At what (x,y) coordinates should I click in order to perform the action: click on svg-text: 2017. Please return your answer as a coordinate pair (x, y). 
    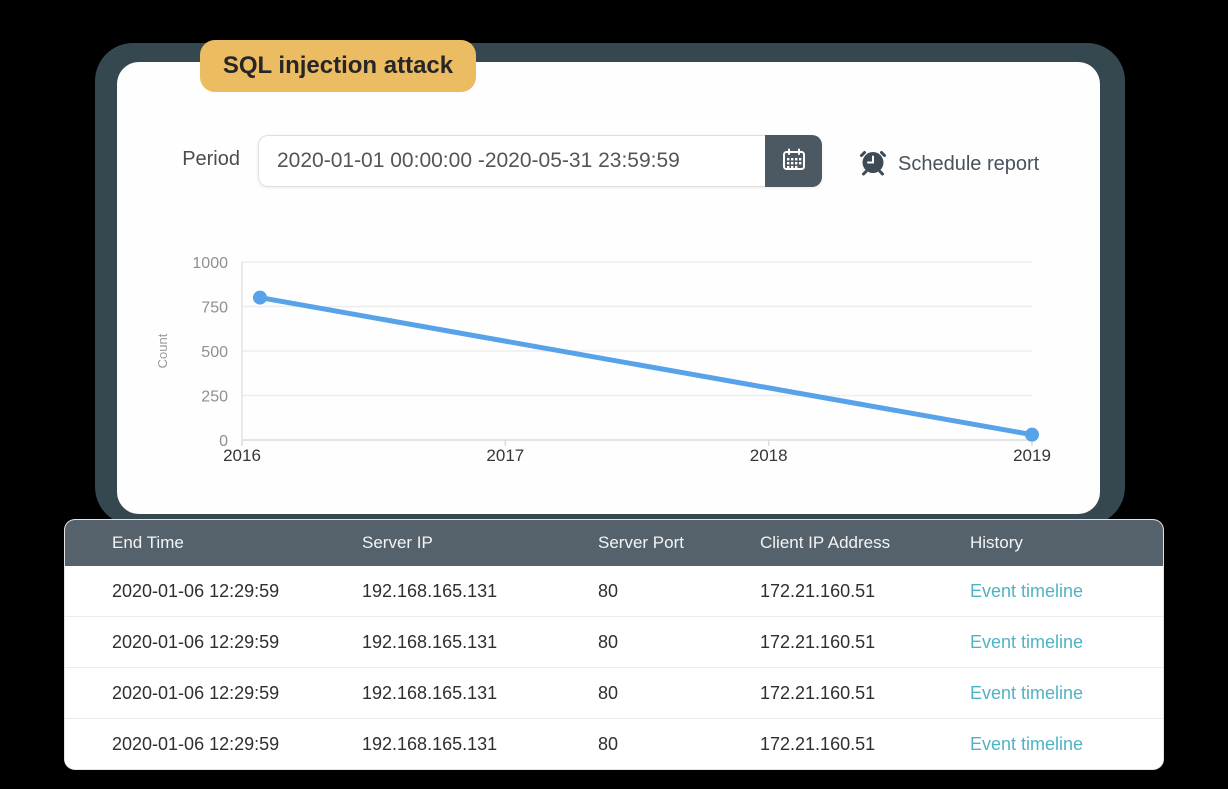
    Looking at the image, I should click on (505, 455).